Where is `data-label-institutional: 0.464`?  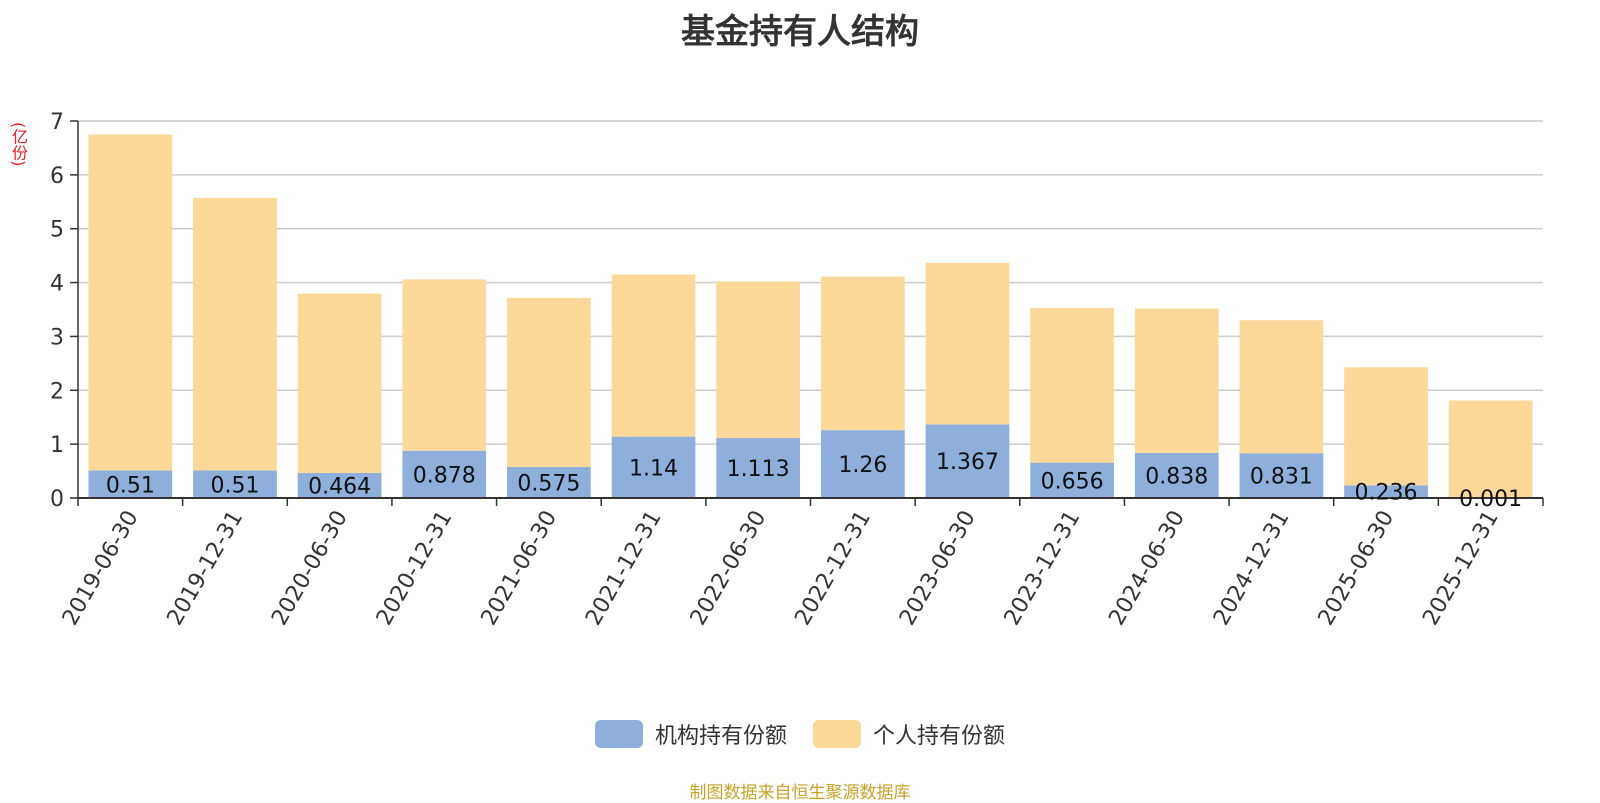
data-label-institutional: 0.464 is located at coordinates (339, 487).